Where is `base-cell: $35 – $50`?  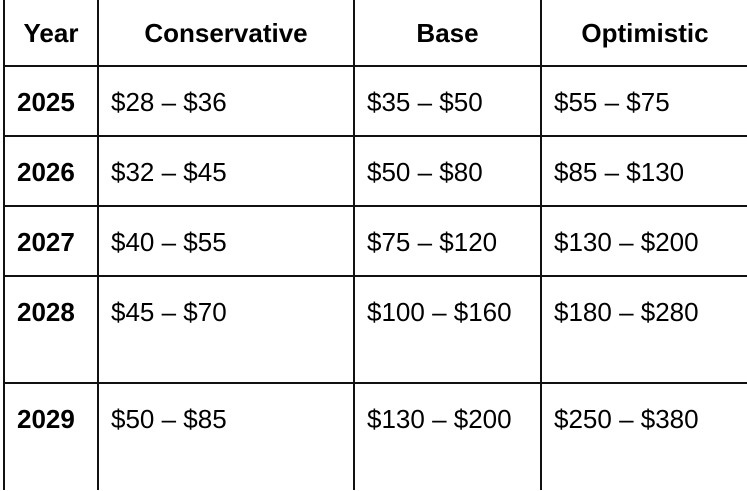 base-cell: $35 – $50 is located at coordinates (447, 101).